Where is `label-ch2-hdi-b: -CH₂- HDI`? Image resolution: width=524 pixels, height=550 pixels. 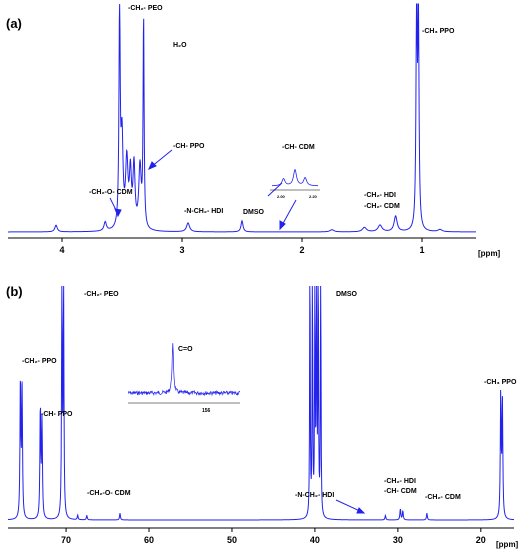 label-ch2-hdi-b: -CH₂- HDI is located at coordinates (400, 481).